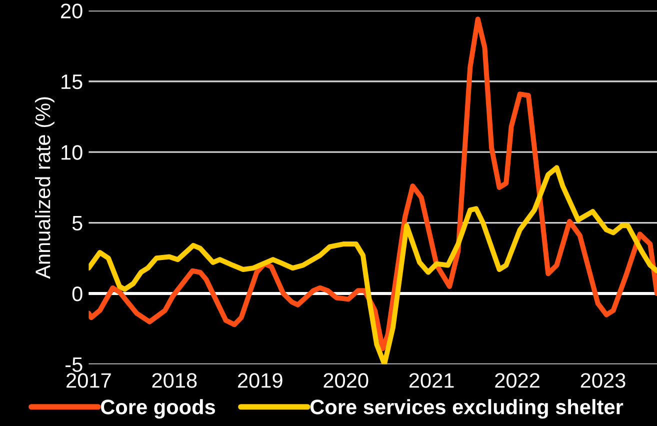 Image resolution: width=657 pixels, height=426 pixels. I want to click on y-tick-label: 5, so click(77, 223).